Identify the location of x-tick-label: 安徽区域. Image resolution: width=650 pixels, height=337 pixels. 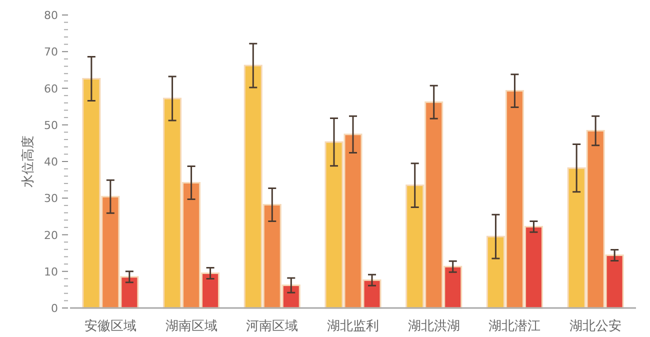
(110, 326).